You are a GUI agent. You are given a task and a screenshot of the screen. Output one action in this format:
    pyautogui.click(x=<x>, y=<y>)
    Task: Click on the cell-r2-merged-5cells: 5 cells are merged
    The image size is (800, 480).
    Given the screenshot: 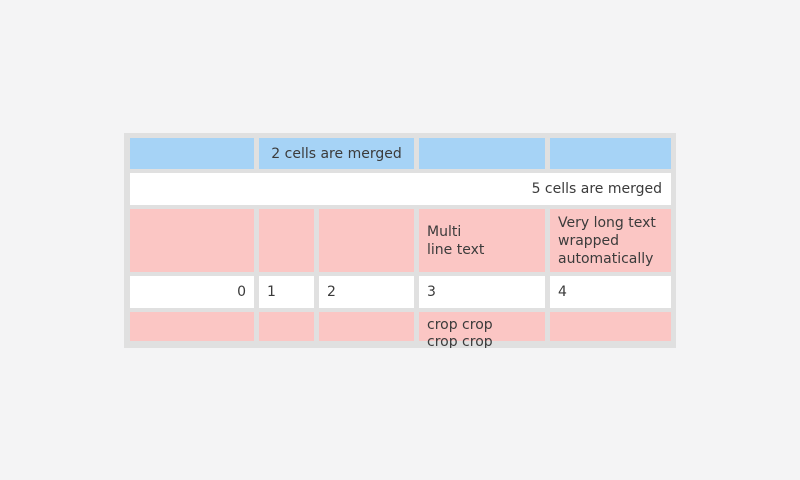 What is the action you would take?
    pyautogui.click(x=400, y=189)
    